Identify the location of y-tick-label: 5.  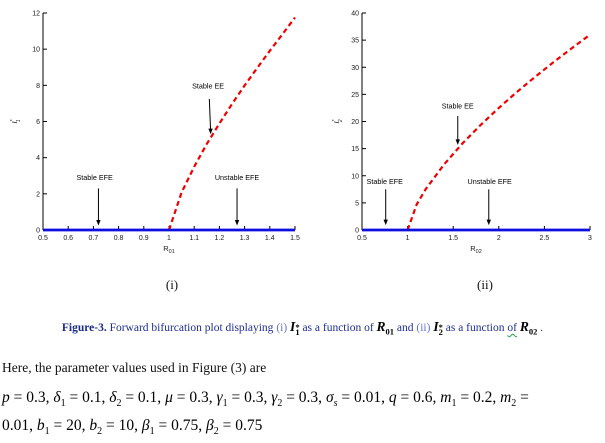
(357, 203).